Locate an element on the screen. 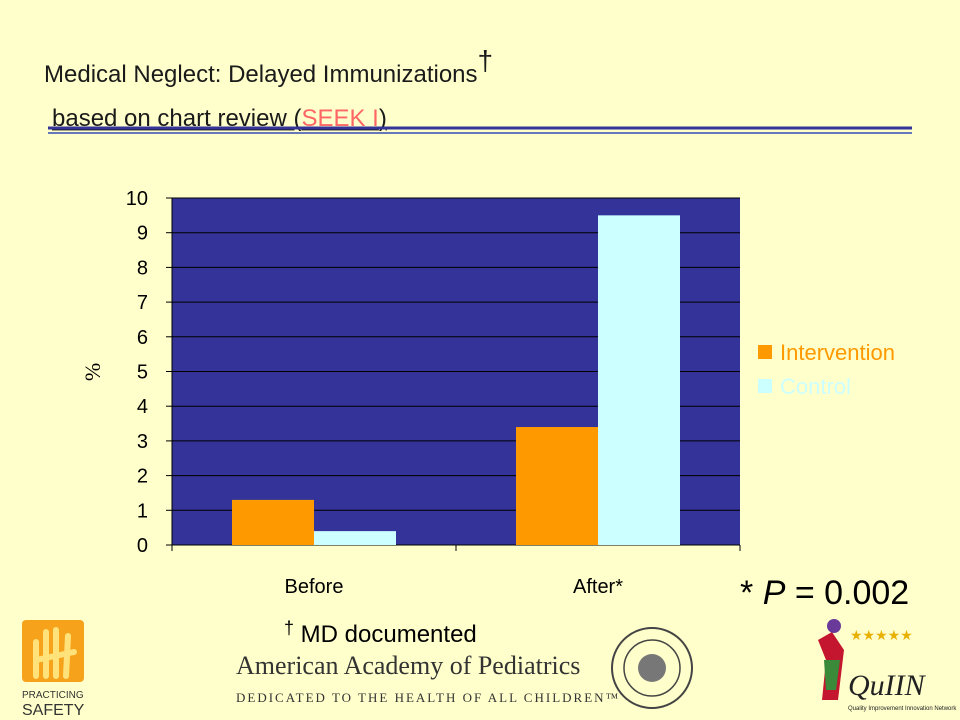 This screenshot has height=720, width=960. y-tick-label: 10 is located at coordinates (137, 199).